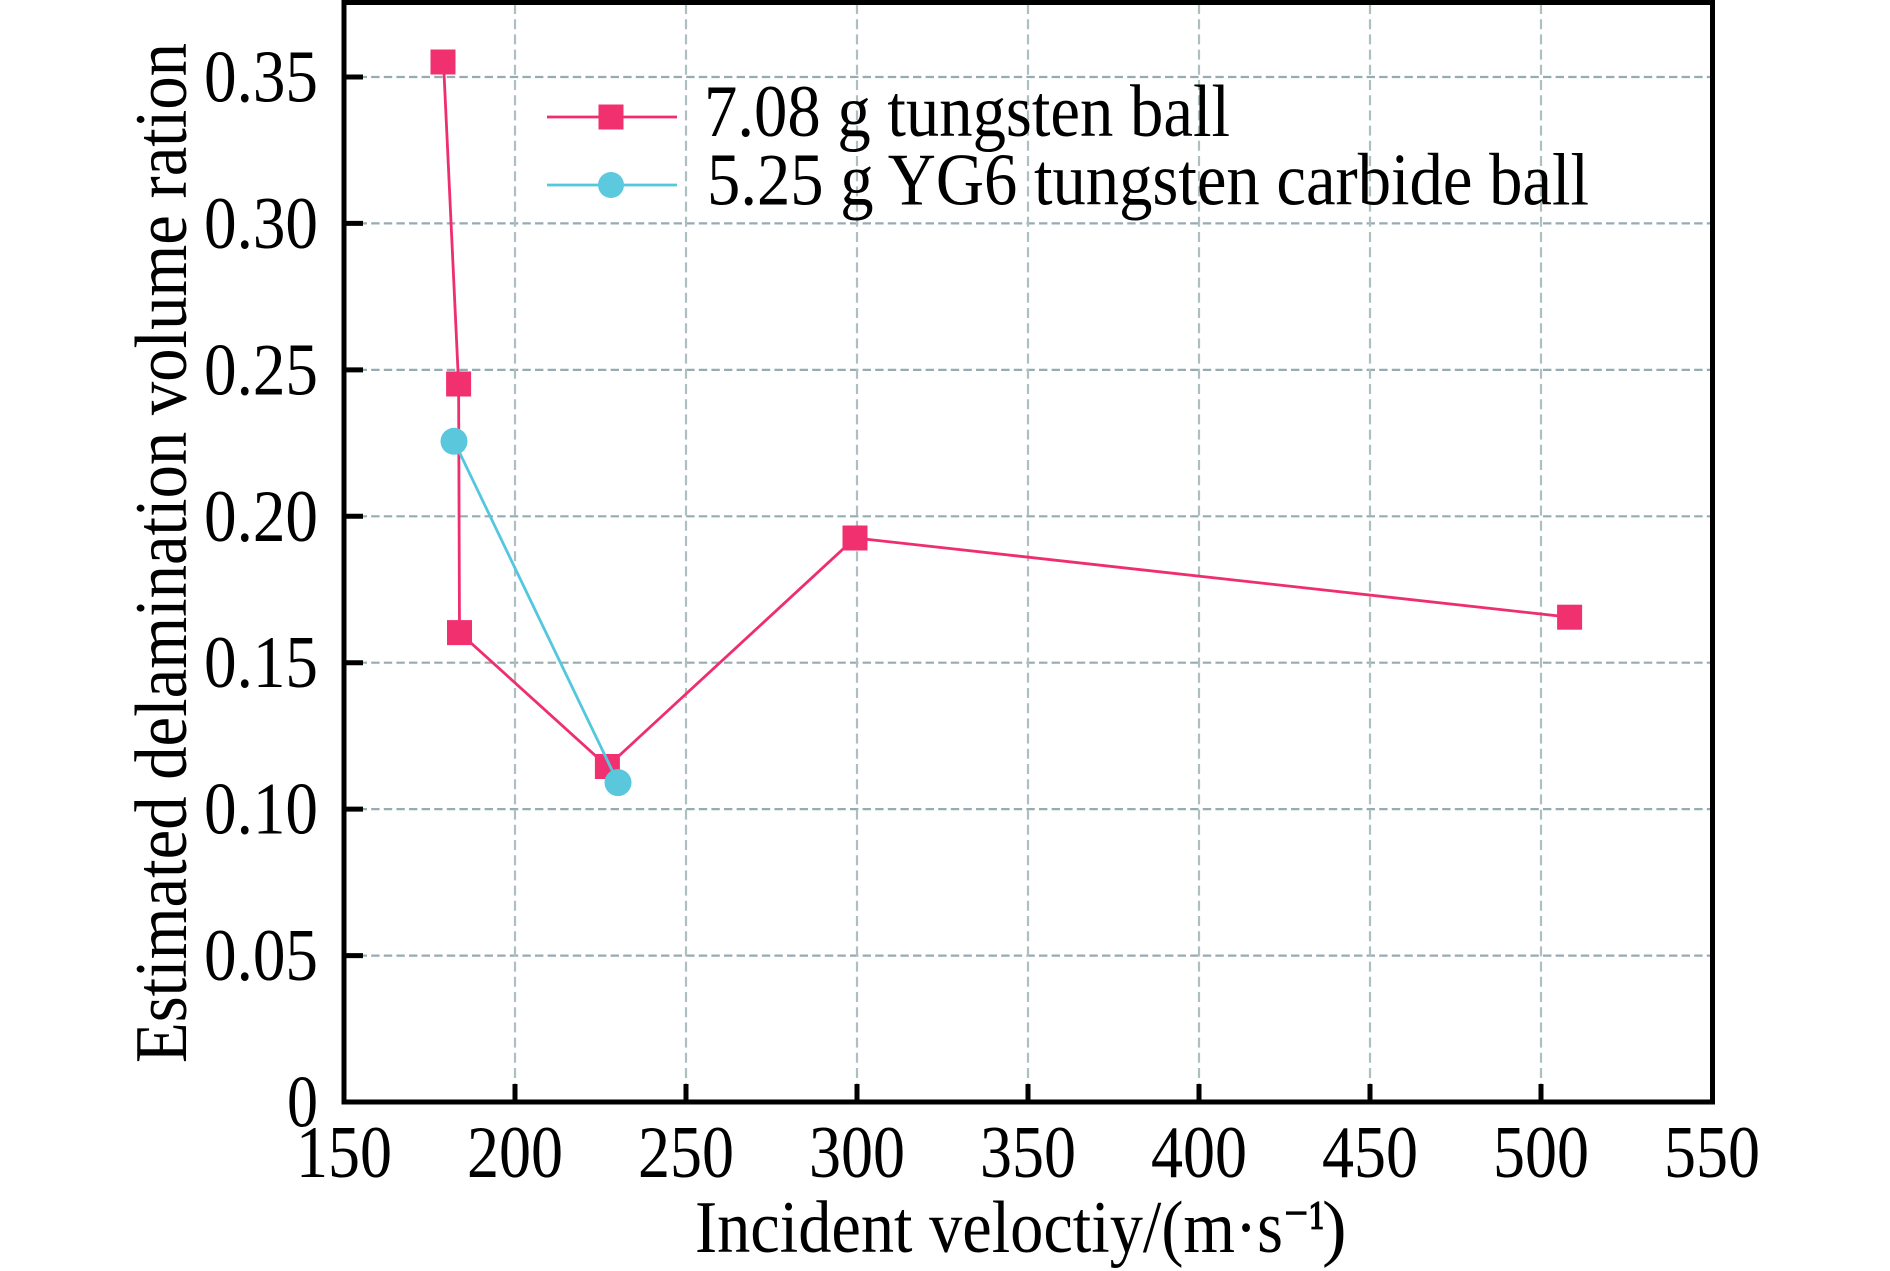 The image size is (1890, 1271). What do you see at coordinates (1712, 1153) in the screenshot?
I see `svg-text: 550` at bounding box center [1712, 1153].